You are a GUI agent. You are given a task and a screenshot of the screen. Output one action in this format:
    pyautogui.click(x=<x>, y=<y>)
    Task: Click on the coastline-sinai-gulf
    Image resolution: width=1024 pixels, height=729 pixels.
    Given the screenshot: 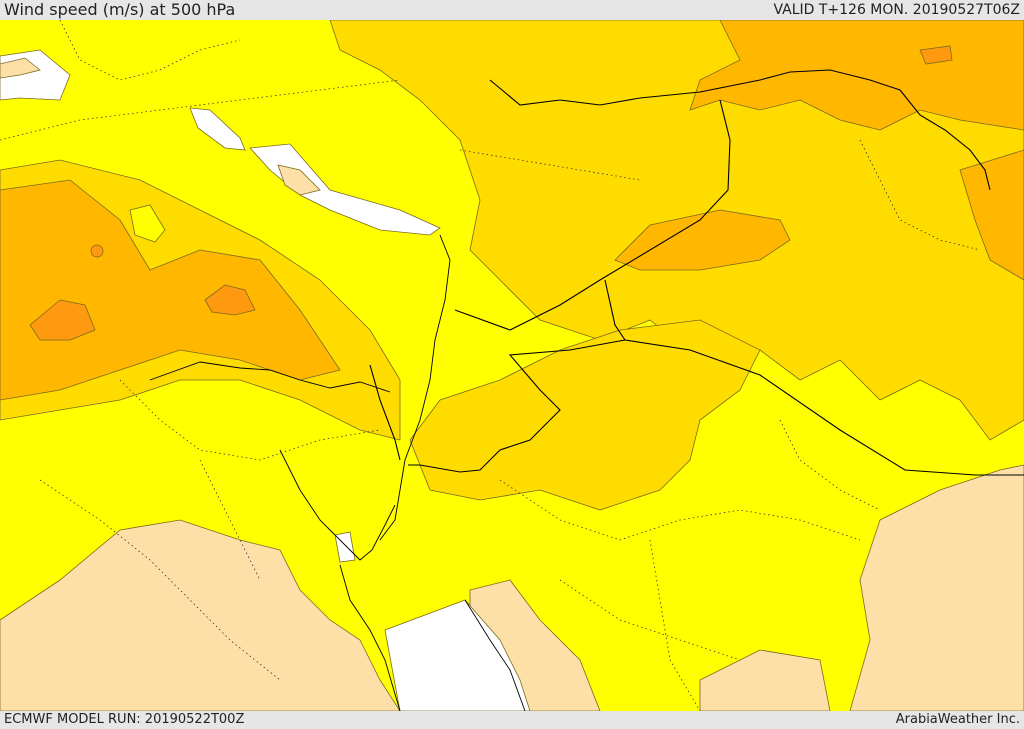 What is the action you would take?
    pyautogui.click(x=337, y=505)
    